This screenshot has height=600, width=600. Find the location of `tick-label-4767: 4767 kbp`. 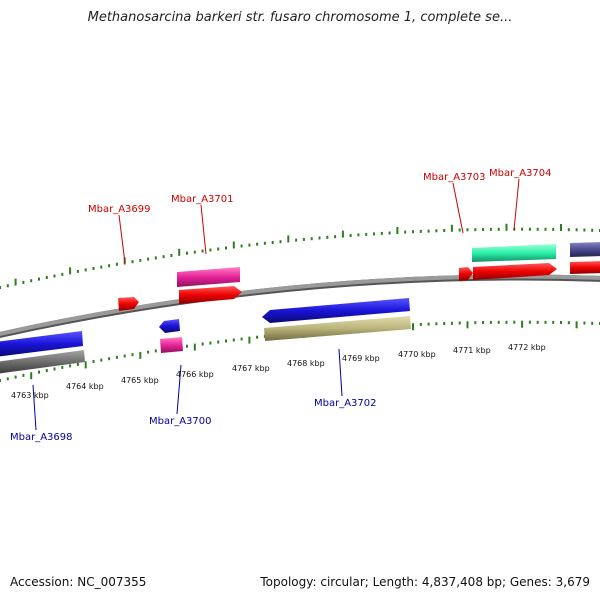

tick-label-4767: 4767 kbp is located at coordinates (251, 368).